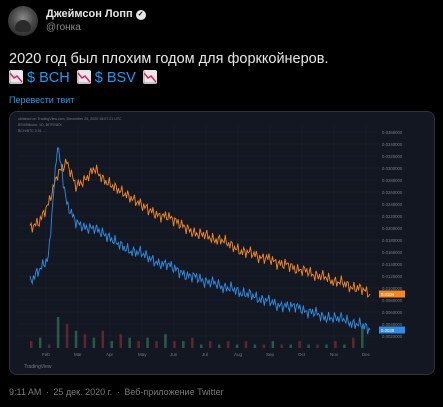 The image size is (443, 407). Describe the element at coordinates (238, 354) in the screenshot. I see `x-tick-label: Aug` at that location.